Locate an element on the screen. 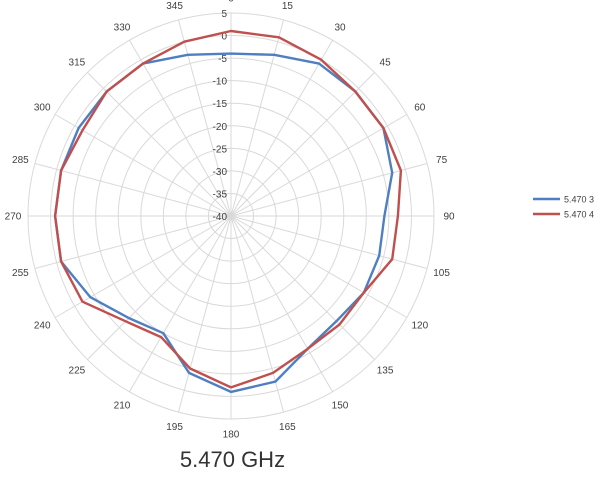 The image size is (602, 488). angle-label: 15 is located at coordinates (288, 6).